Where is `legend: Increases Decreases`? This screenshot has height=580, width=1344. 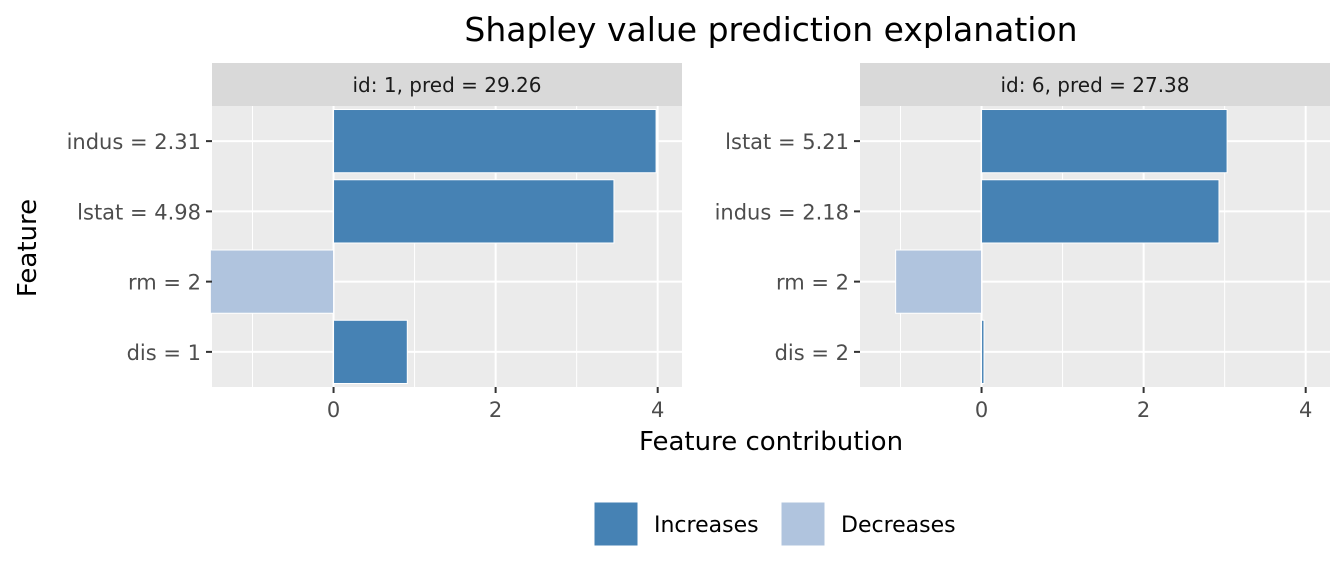
legend: Increases Decreases is located at coordinates (774, 524).